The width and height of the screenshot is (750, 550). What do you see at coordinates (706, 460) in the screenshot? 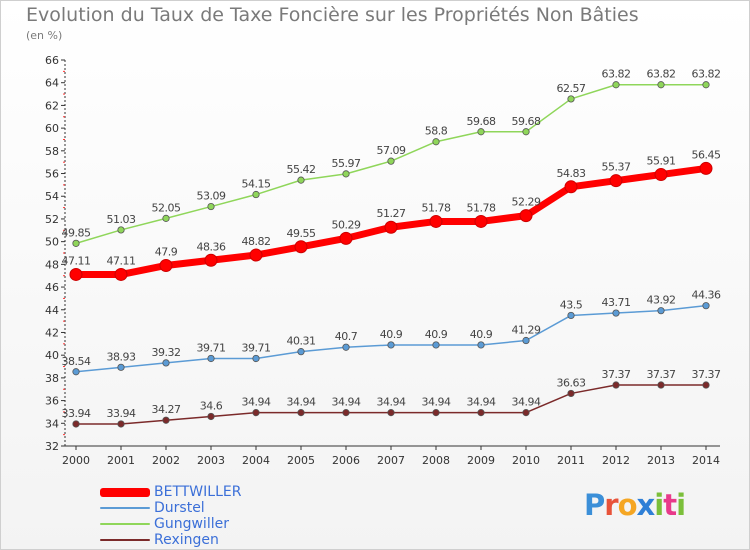
I see `x-tick-label: 2014` at bounding box center [706, 460].